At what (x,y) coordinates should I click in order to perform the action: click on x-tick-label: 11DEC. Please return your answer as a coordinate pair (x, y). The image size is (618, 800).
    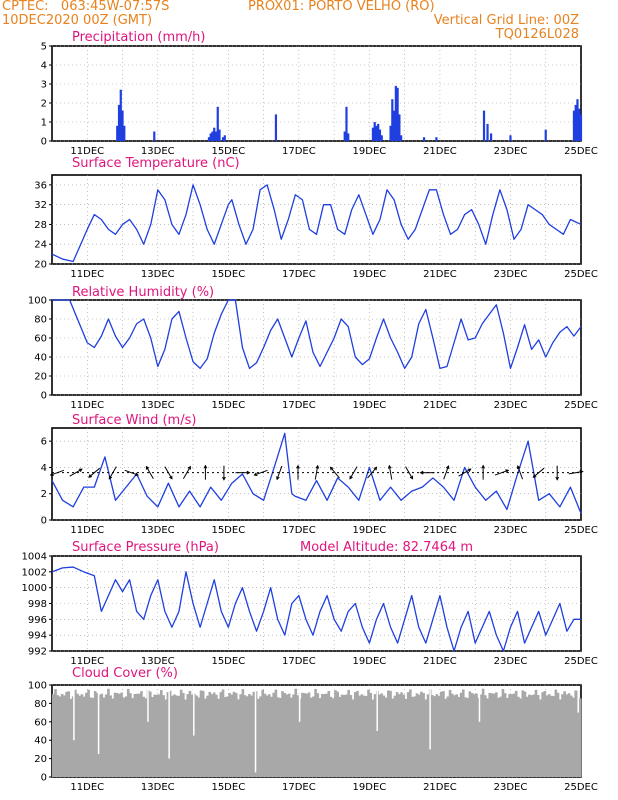
    Looking at the image, I should click on (87, 405).